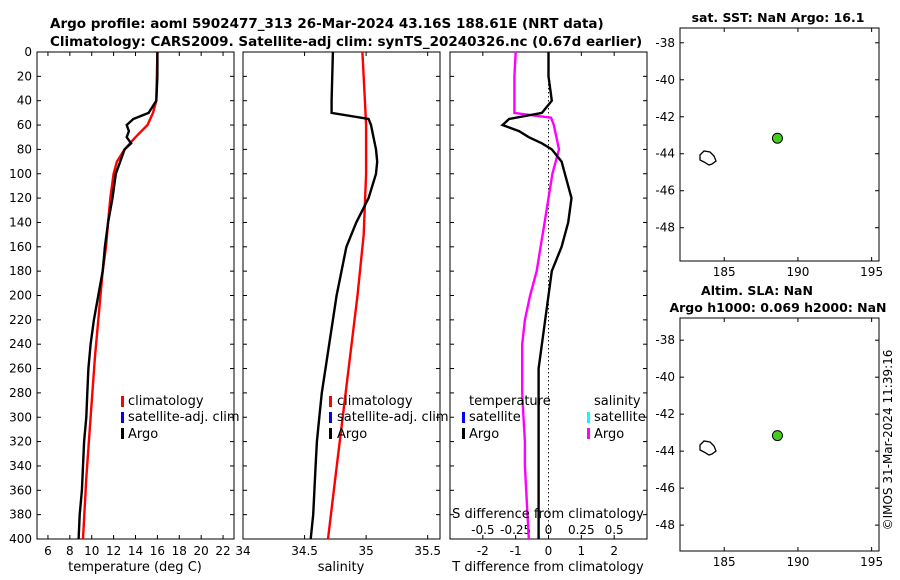 Image resolution: width=900 pixels, height=580 pixels. What do you see at coordinates (20, 198) in the screenshot?
I see `depth-tick-label: 120` at bounding box center [20, 198].